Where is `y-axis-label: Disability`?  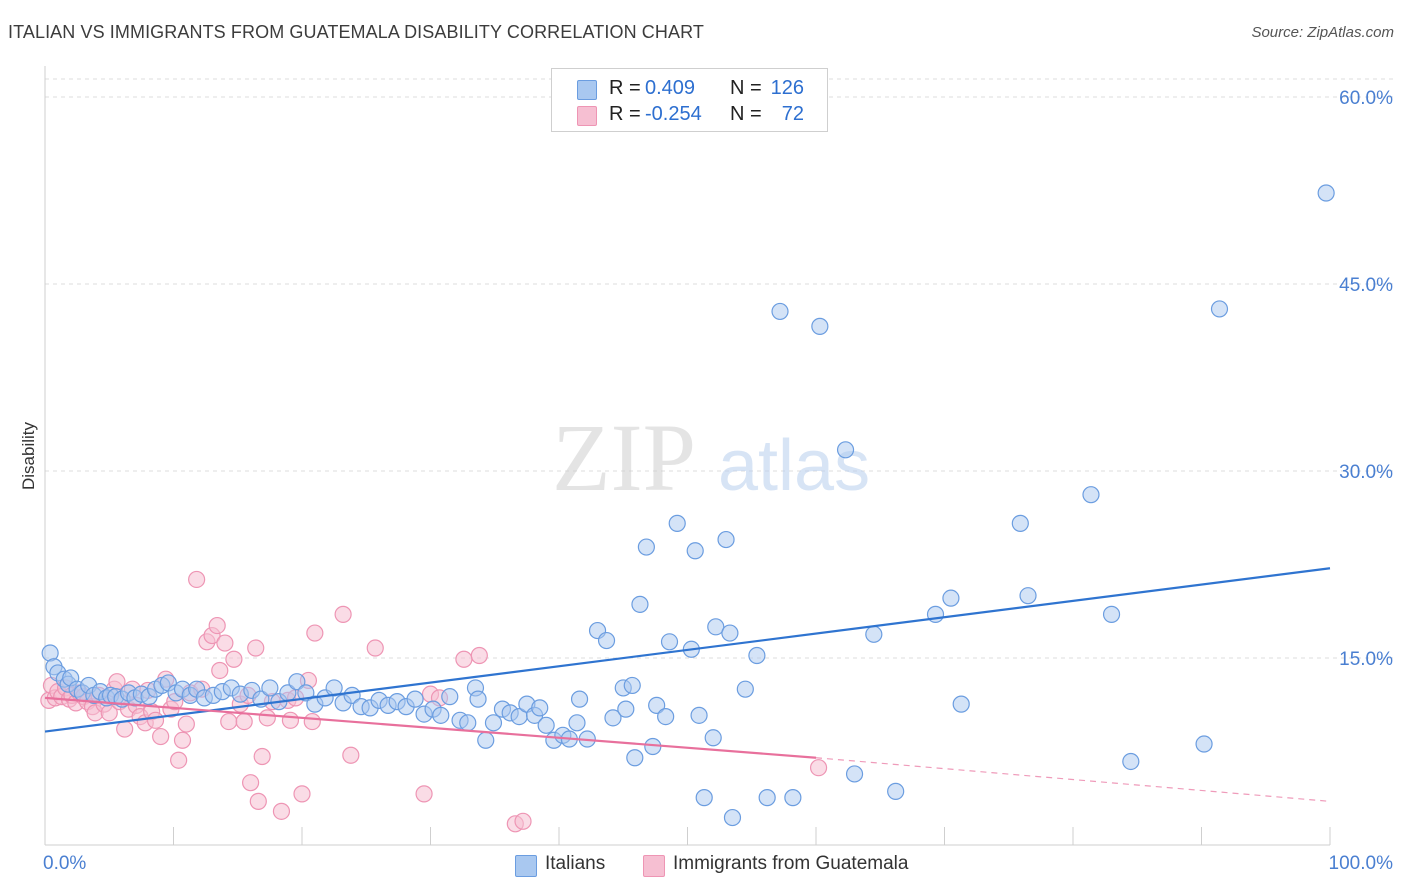
y-axis-label: Disability is located at coordinates (28, 455).